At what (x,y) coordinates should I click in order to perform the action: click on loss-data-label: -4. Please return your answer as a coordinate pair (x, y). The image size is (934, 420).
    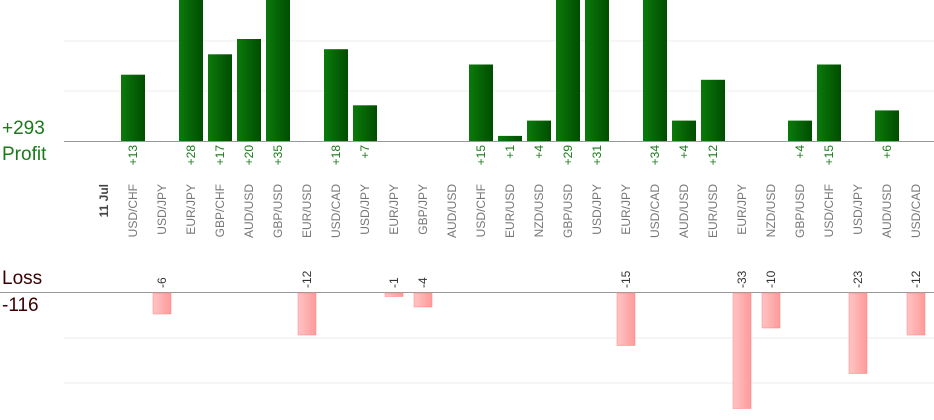
    Looking at the image, I should click on (423, 282).